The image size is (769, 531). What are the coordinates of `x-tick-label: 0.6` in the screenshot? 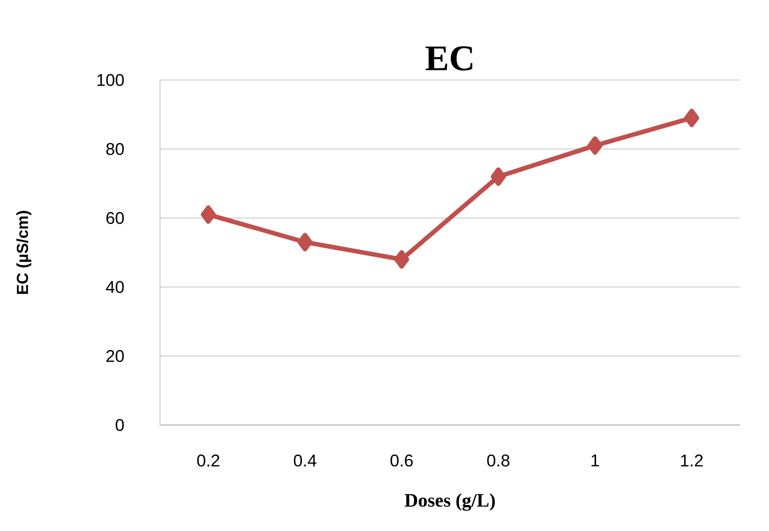 It's located at (401, 460).